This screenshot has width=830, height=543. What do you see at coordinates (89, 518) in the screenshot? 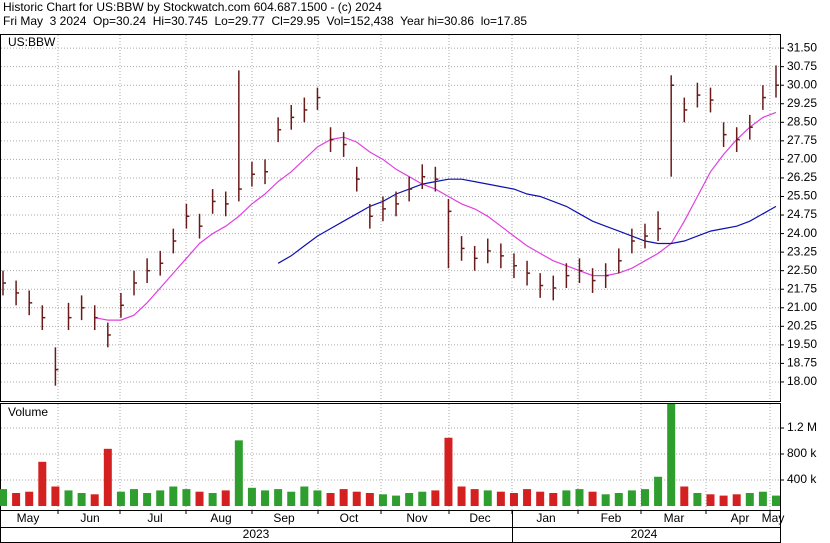
I see `x-tick-label: Jun` at bounding box center [89, 518].